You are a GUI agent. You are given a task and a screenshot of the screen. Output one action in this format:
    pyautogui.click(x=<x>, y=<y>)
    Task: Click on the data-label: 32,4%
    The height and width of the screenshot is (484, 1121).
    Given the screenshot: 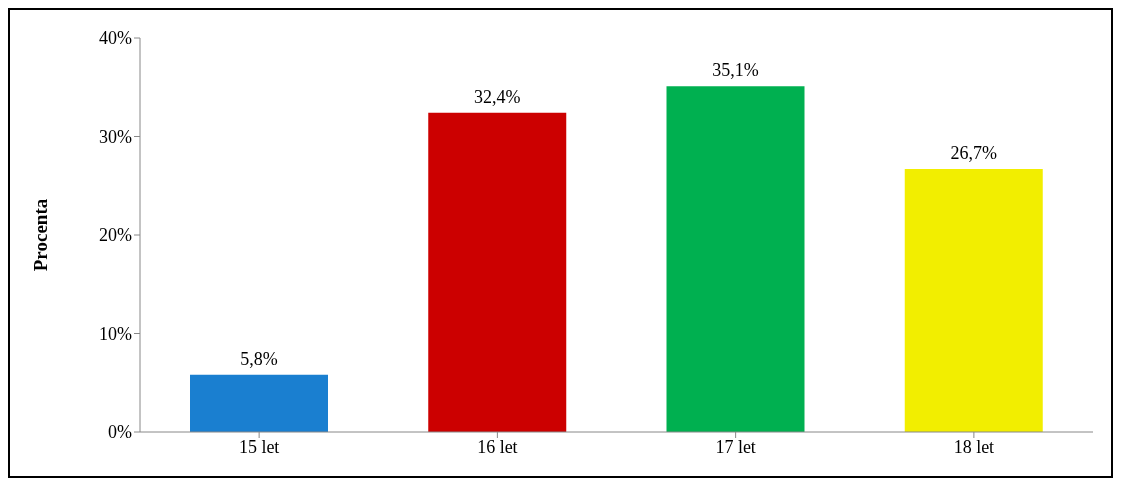 What is the action you would take?
    pyautogui.click(x=497, y=96)
    